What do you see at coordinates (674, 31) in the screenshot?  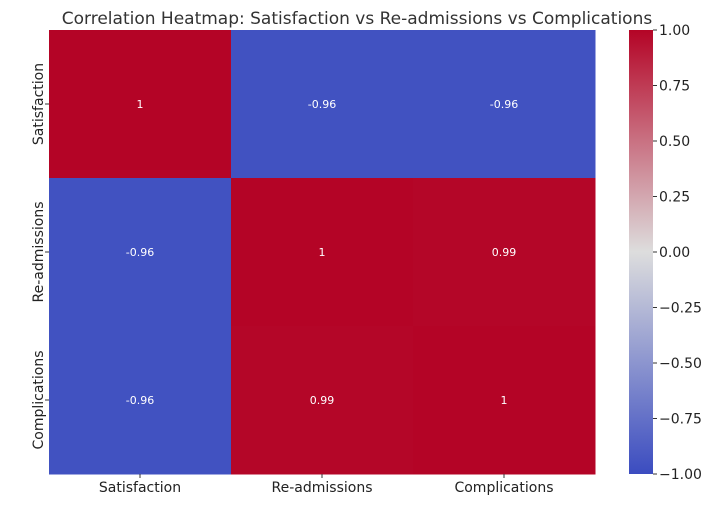 I see `colorbar-tick-label: 1.00` at bounding box center [674, 31].